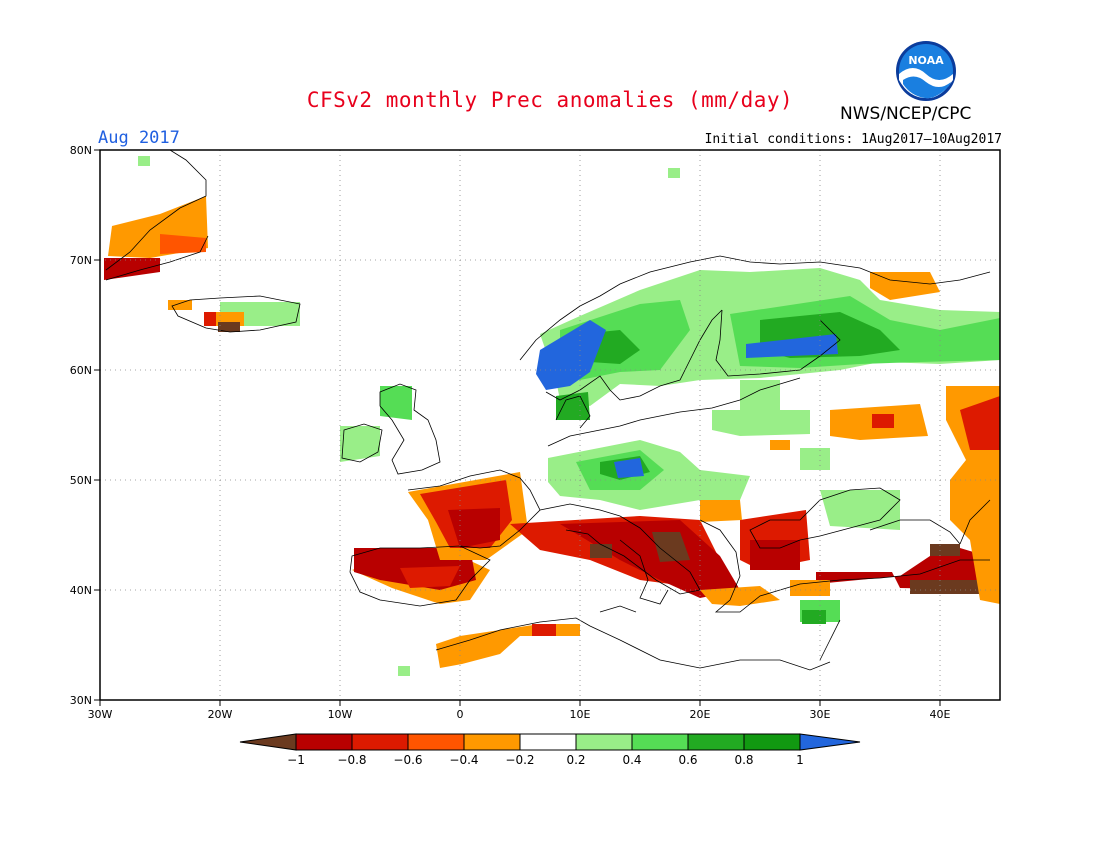  I want to click on lon-label-10w: 10W, so click(340, 714).